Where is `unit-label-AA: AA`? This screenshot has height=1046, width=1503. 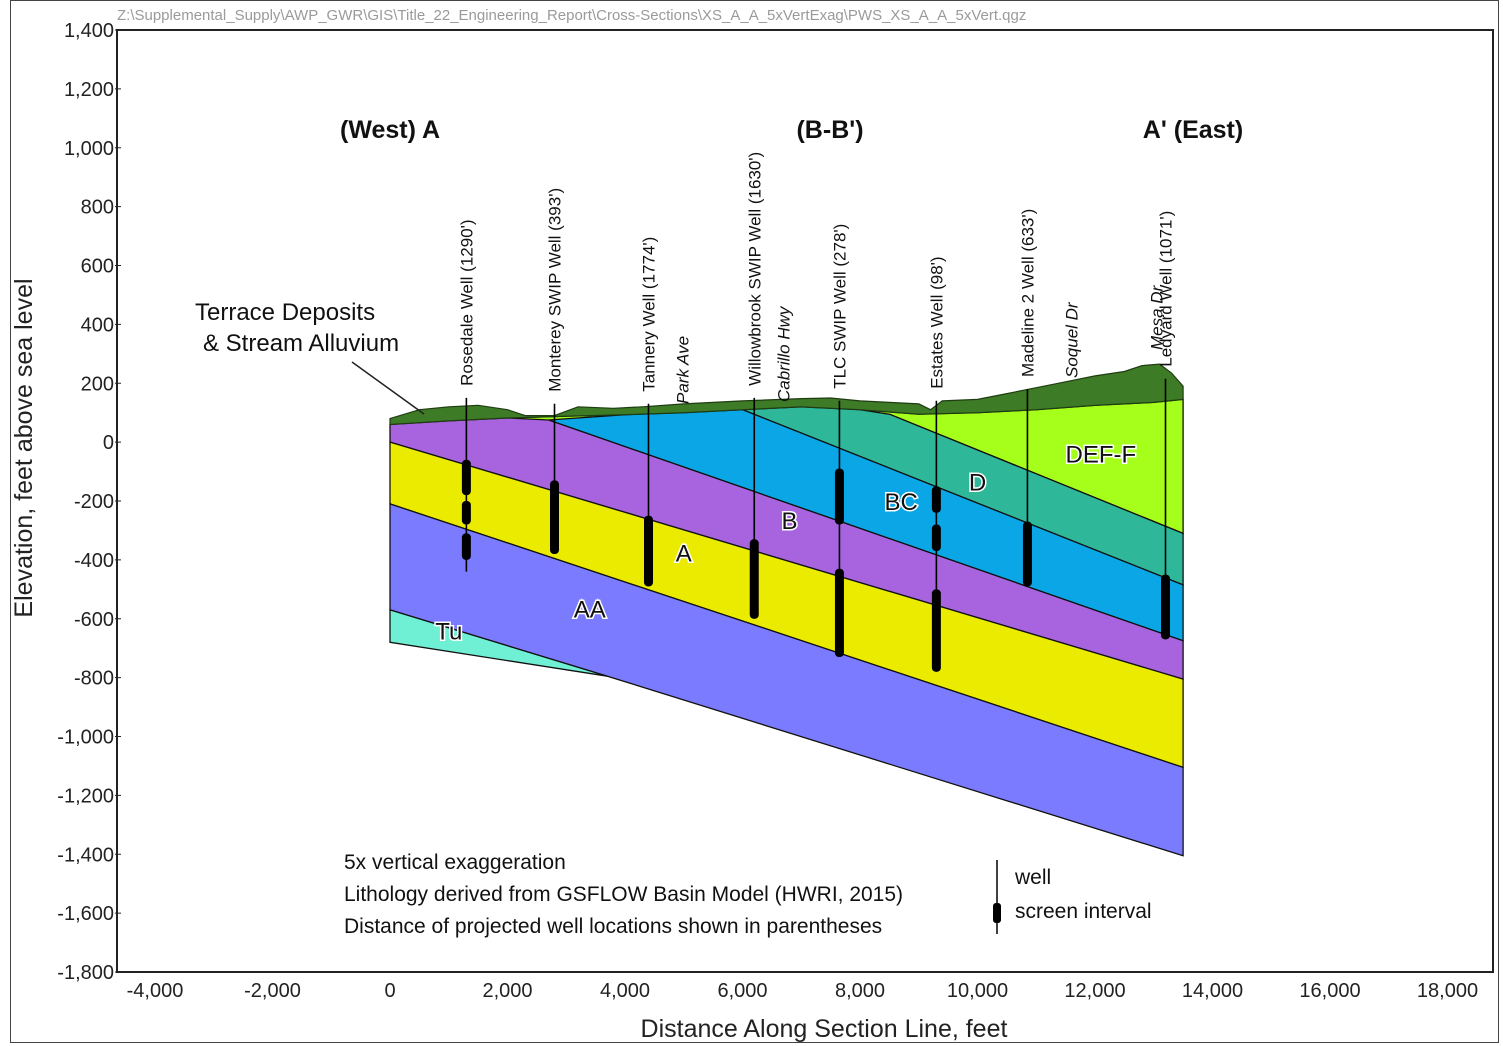 unit-label-AA: AA is located at coordinates (590, 609).